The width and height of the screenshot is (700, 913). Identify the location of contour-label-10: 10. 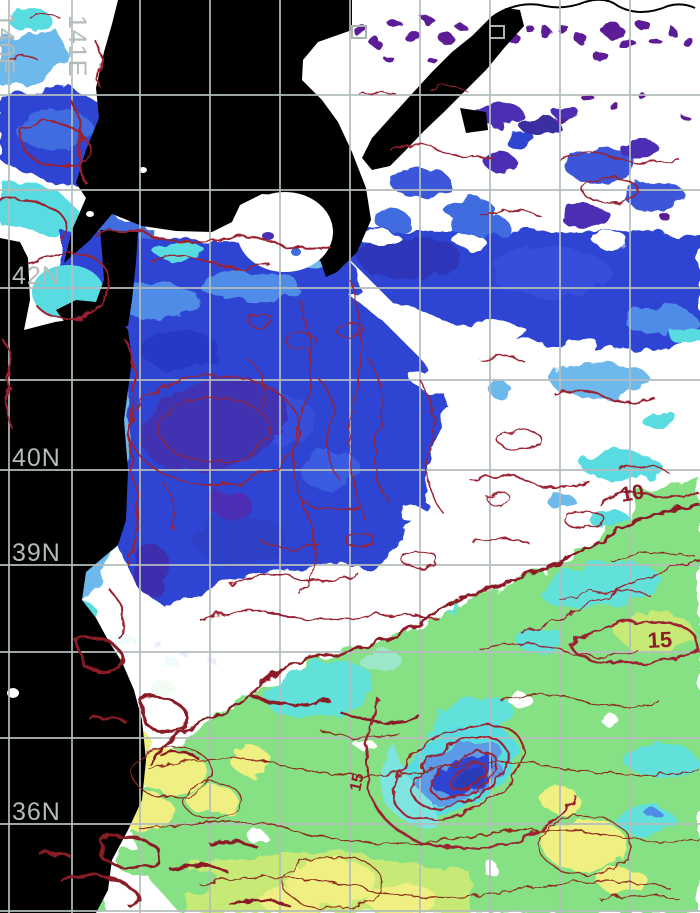
(632, 493).